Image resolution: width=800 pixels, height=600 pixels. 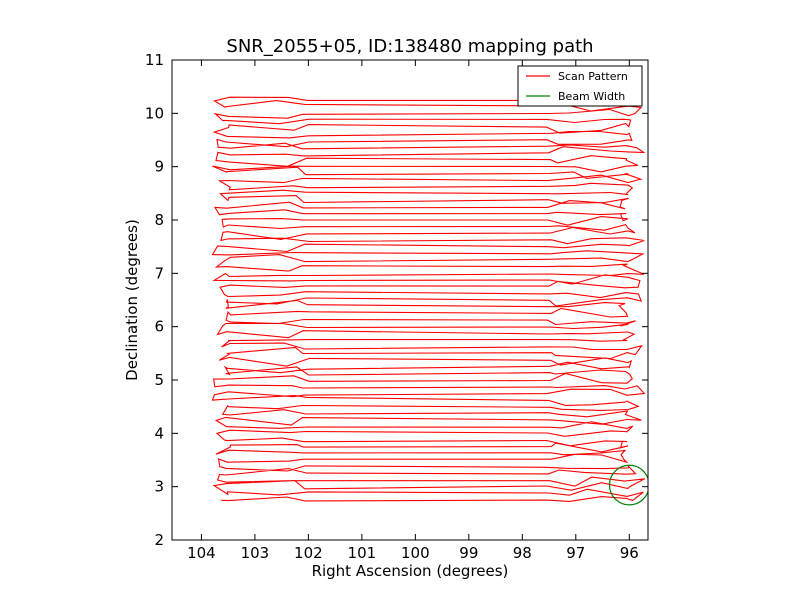 I want to click on legend: Scan Pattern Beam Width, so click(x=580, y=86).